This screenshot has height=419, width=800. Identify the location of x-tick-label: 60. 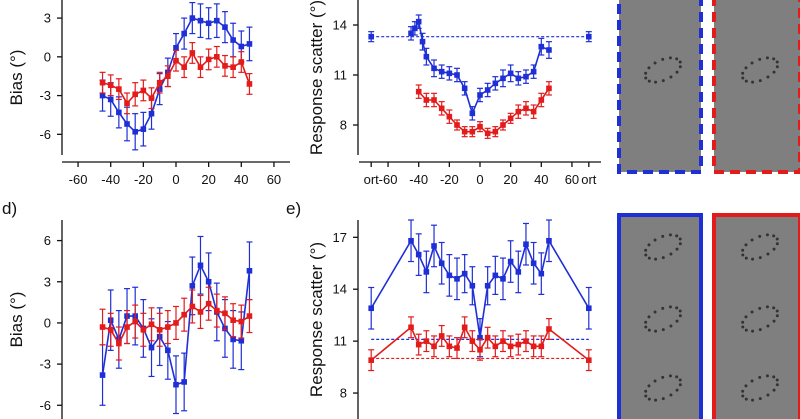
(274, 179).